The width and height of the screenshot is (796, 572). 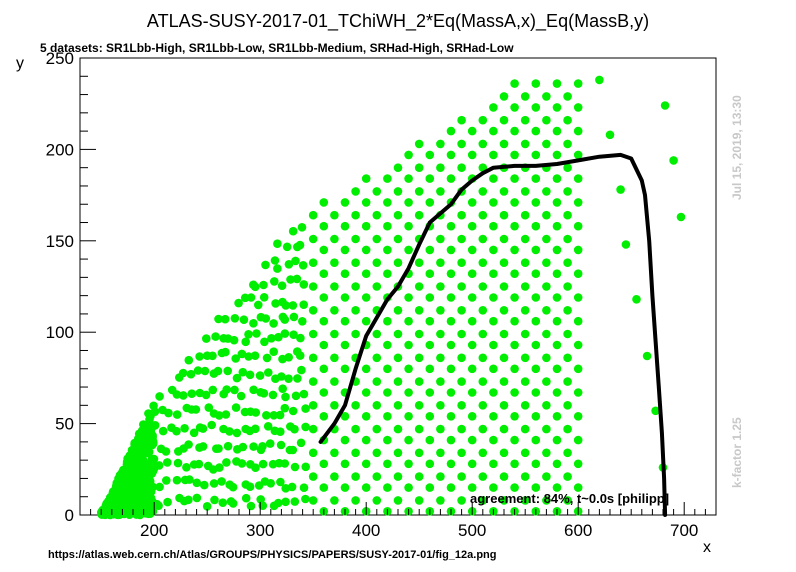 I want to click on x-axis-label: x, so click(x=707, y=547).